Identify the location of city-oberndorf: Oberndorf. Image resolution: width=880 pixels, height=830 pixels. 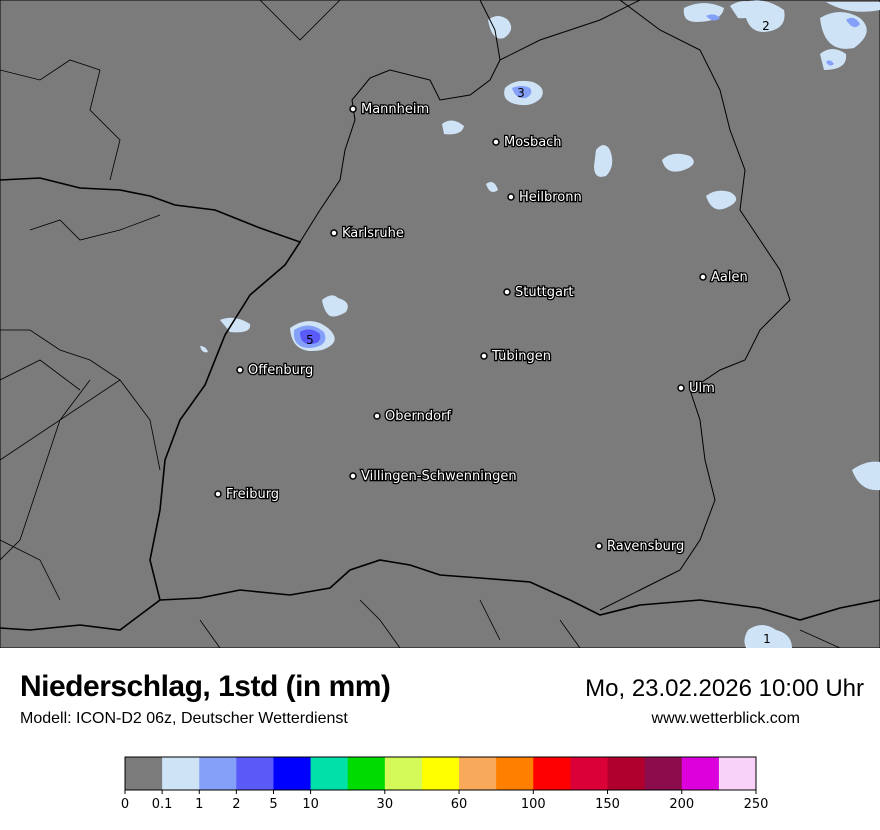
(413, 416).